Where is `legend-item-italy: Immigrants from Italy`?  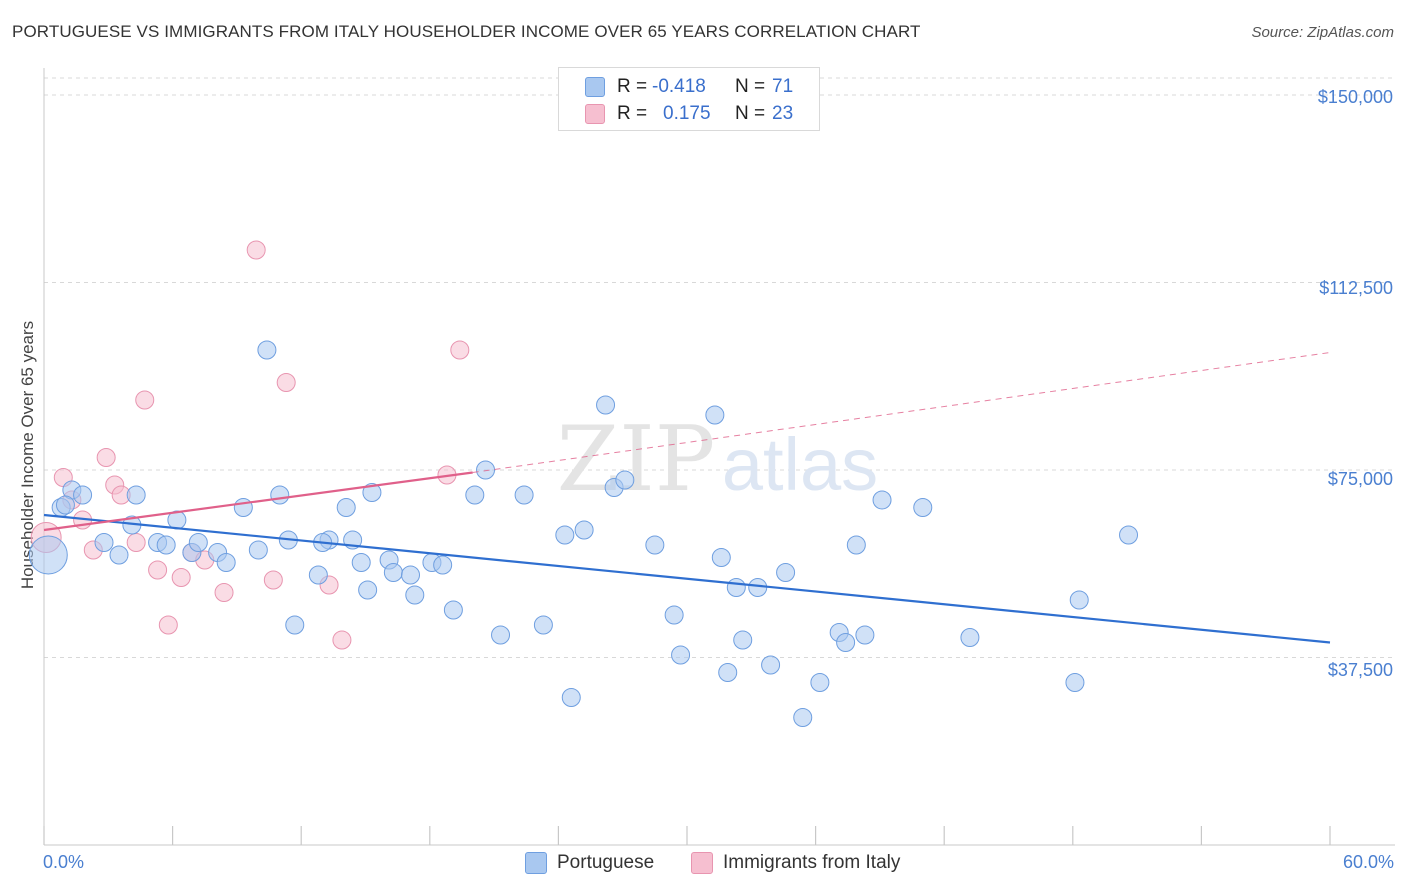
legend-item-italy: Immigrants from Italy is located at coordinates (795, 863).